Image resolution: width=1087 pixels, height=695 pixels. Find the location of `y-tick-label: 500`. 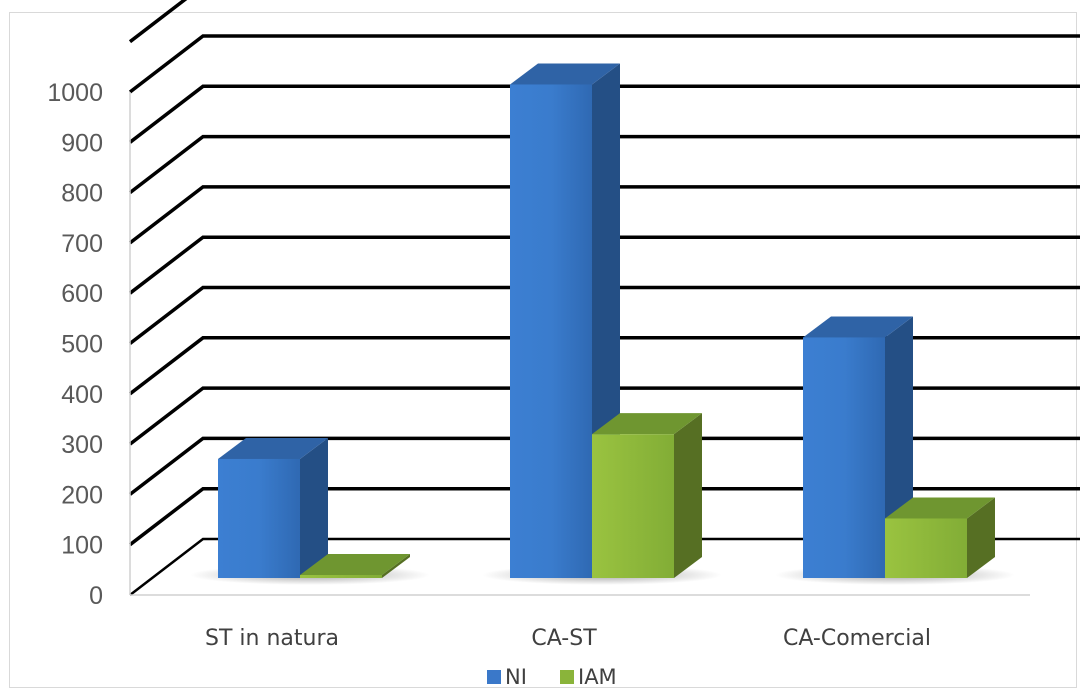

y-tick-label: 500 is located at coordinates (82, 345).